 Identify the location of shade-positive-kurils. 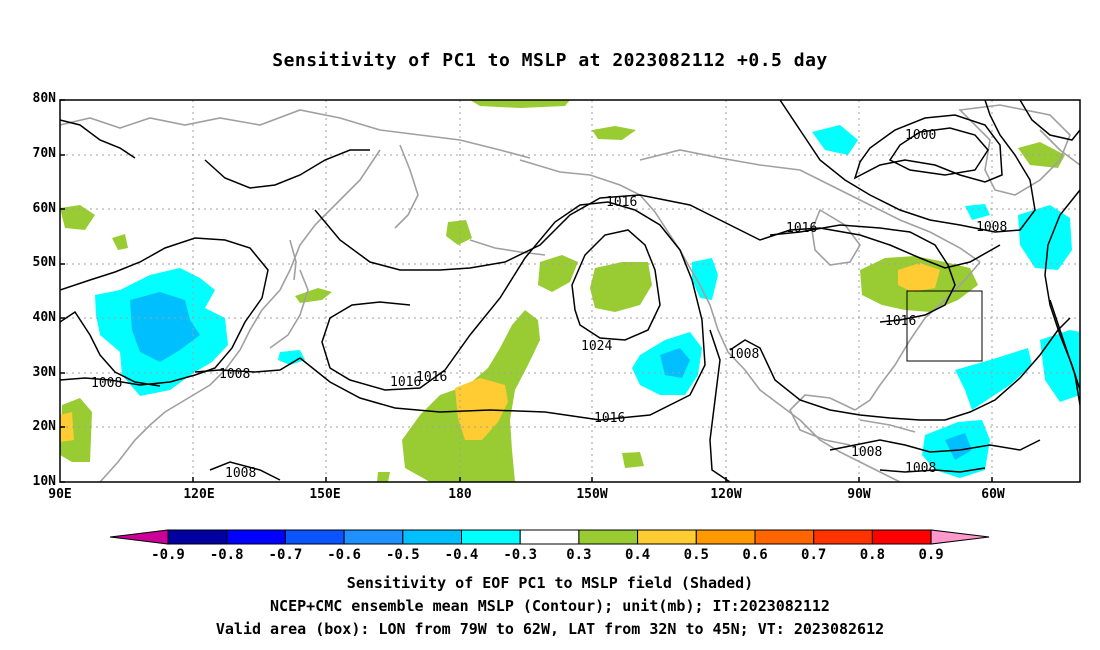
(313, 295).